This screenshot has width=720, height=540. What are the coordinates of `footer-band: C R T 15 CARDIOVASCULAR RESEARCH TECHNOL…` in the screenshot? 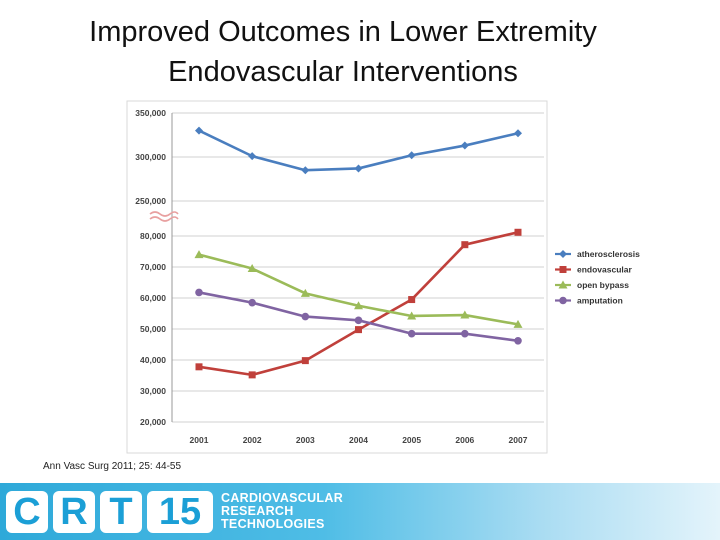 It's located at (360, 511).